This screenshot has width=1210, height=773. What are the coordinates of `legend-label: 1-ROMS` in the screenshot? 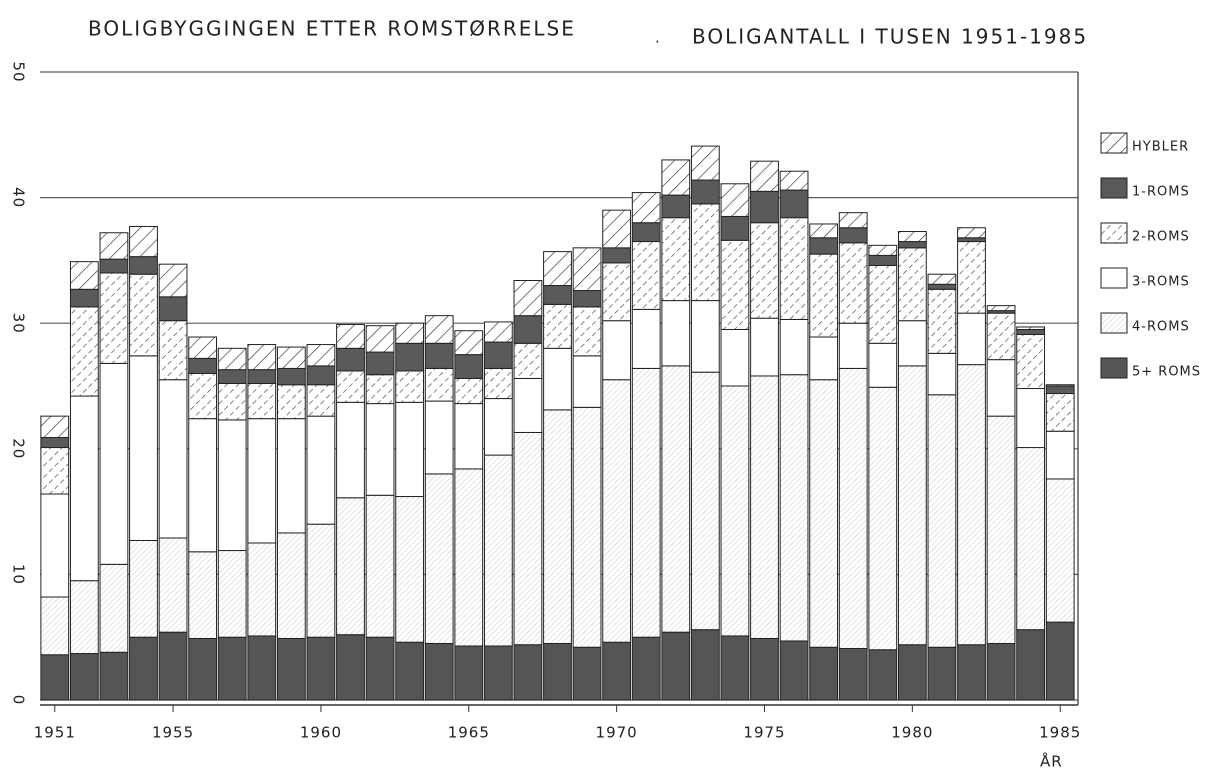 It's located at (1161, 192).